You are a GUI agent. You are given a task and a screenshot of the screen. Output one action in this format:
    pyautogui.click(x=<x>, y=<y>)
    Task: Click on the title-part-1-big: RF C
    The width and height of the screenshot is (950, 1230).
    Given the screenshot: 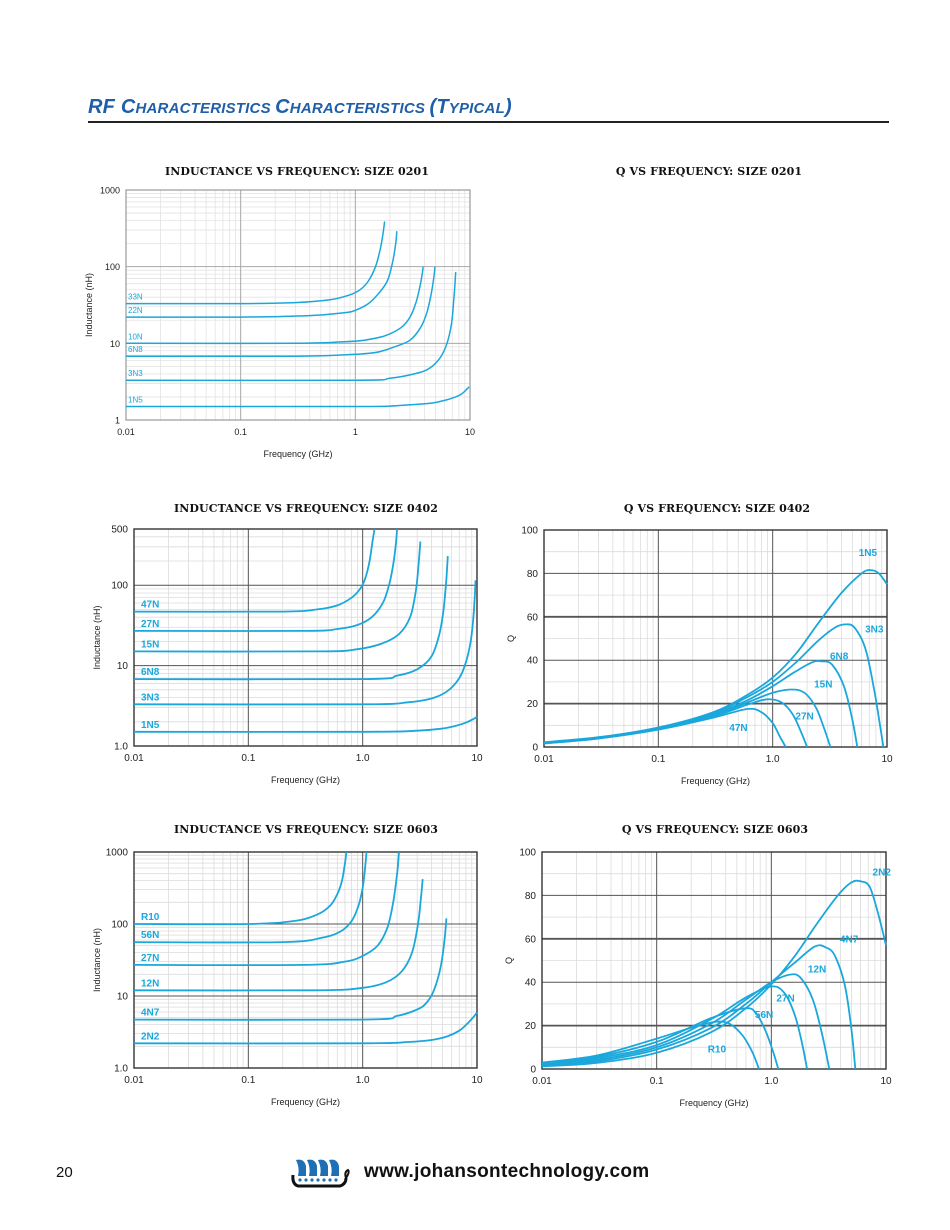 What is the action you would take?
    pyautogui.click(x=112, y=107)
    